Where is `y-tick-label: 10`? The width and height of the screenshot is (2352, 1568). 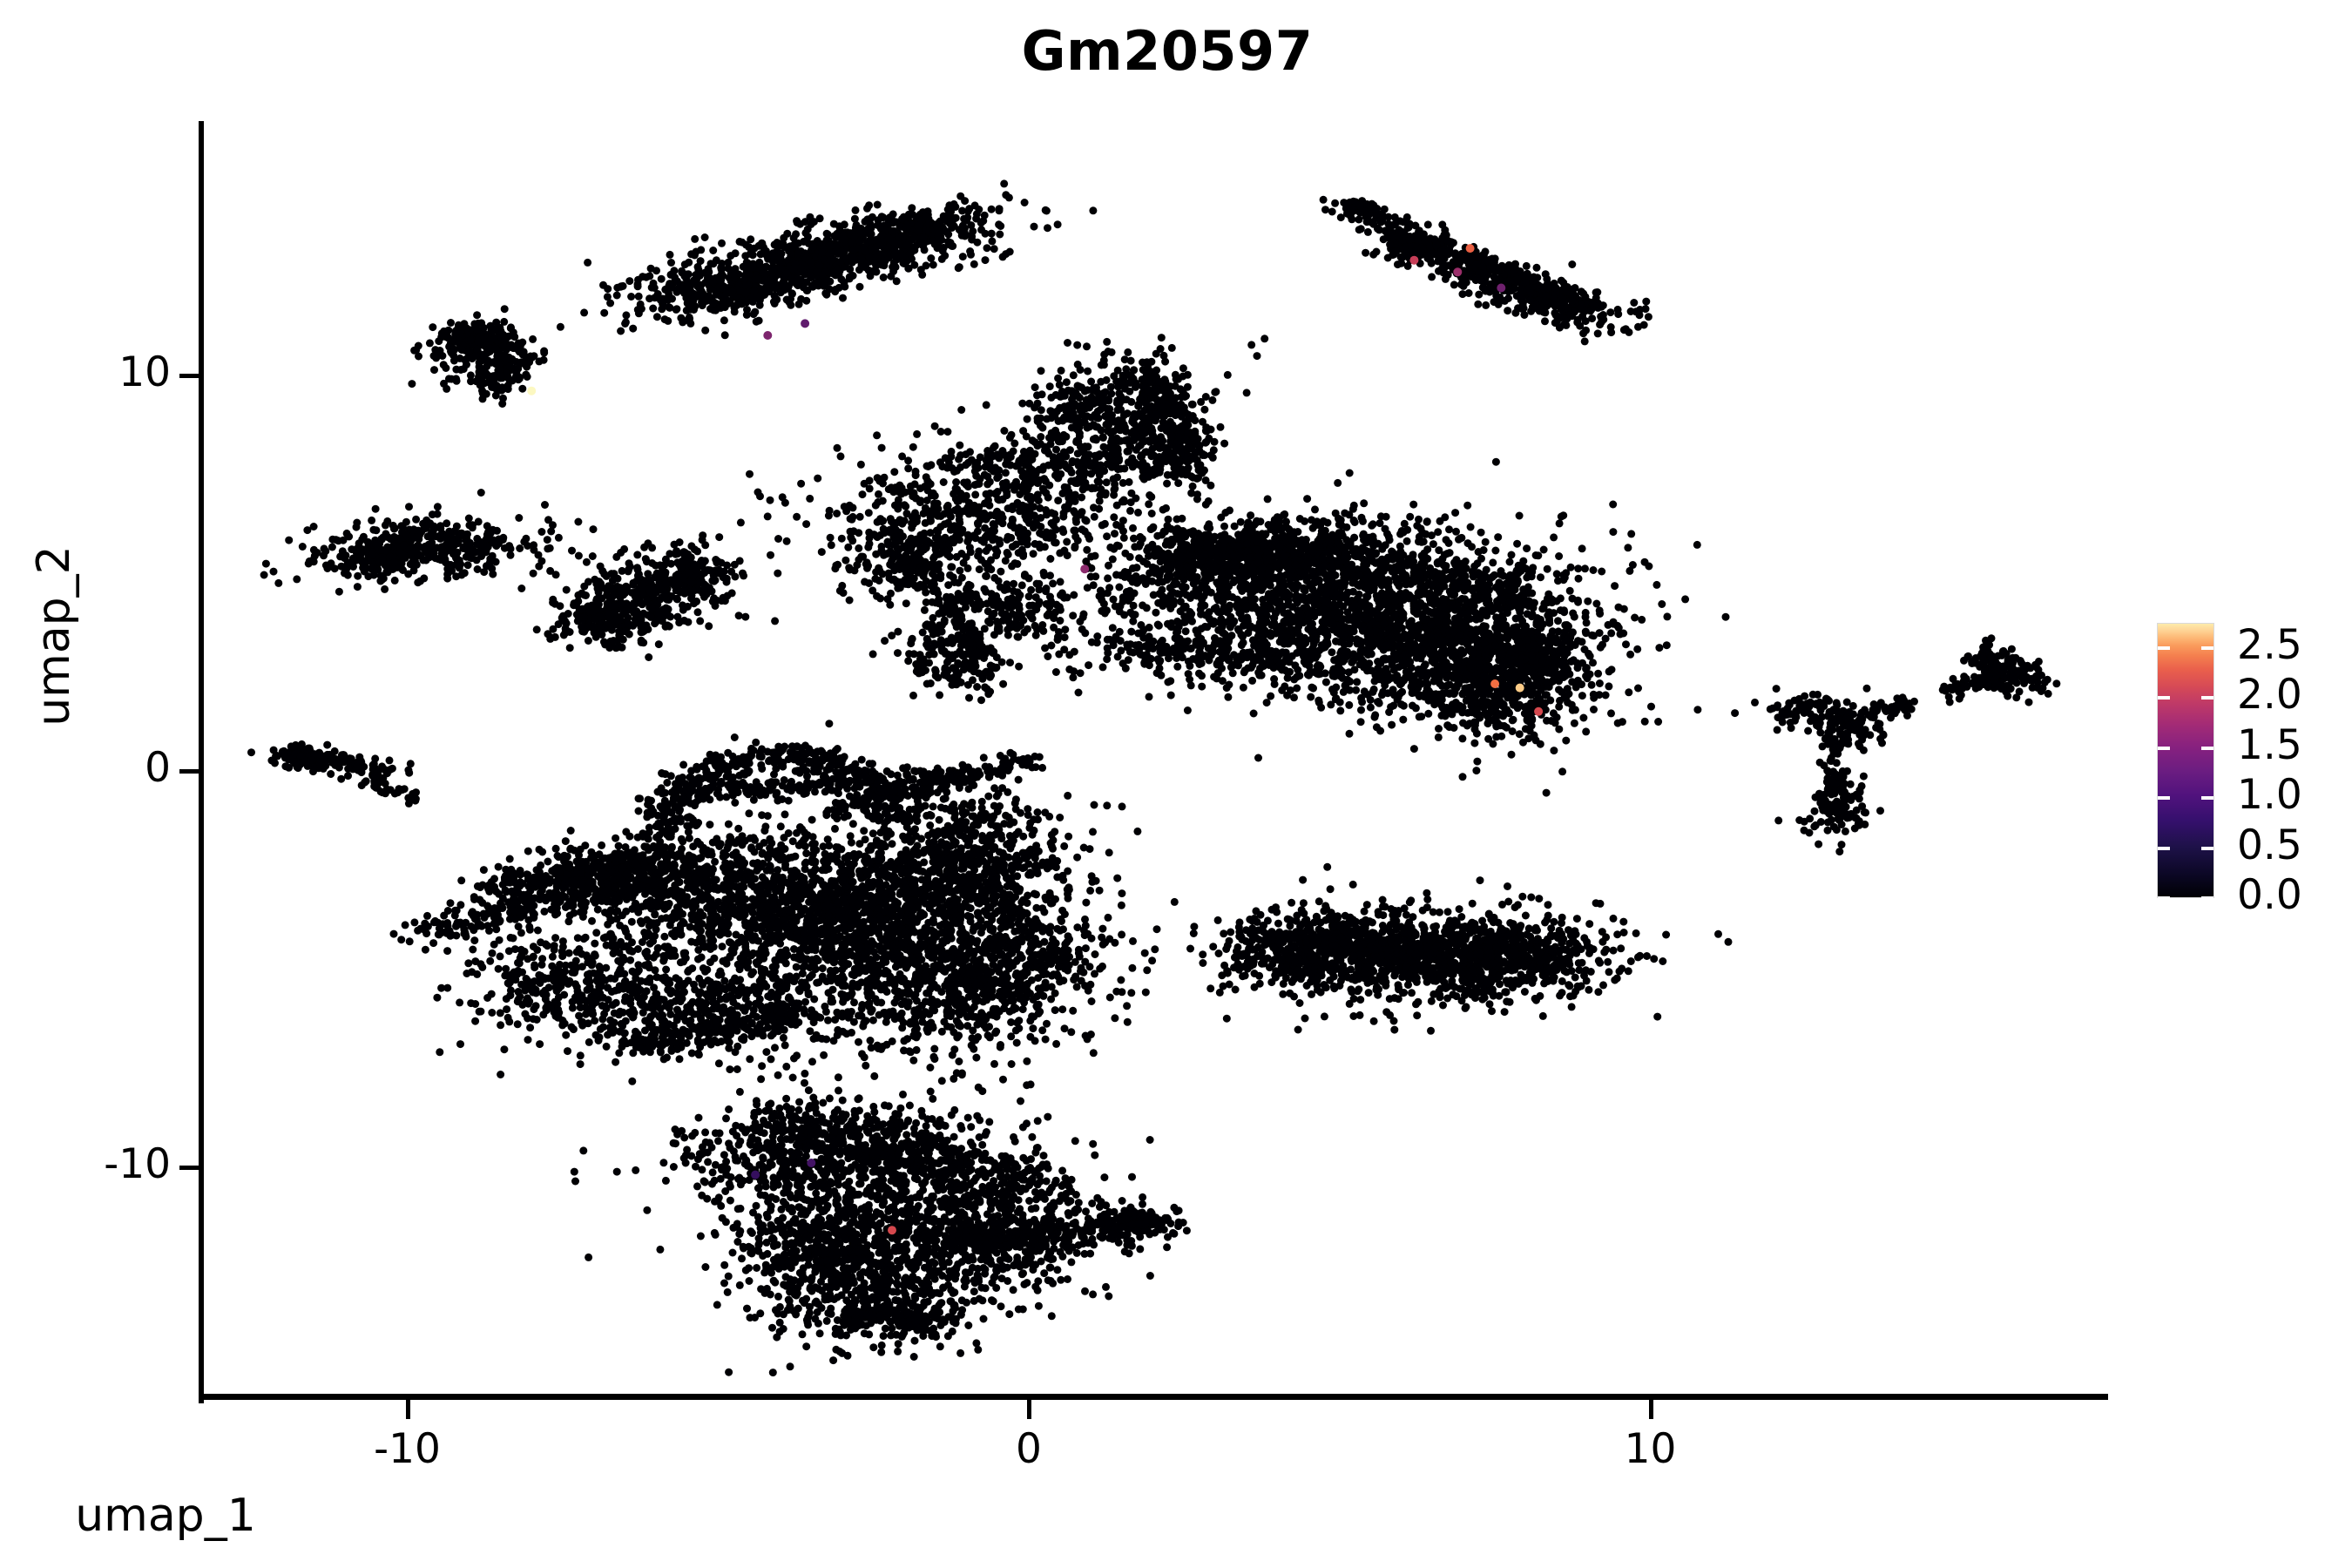 y-tick-label: 10 is located at coordinates (85, 372).